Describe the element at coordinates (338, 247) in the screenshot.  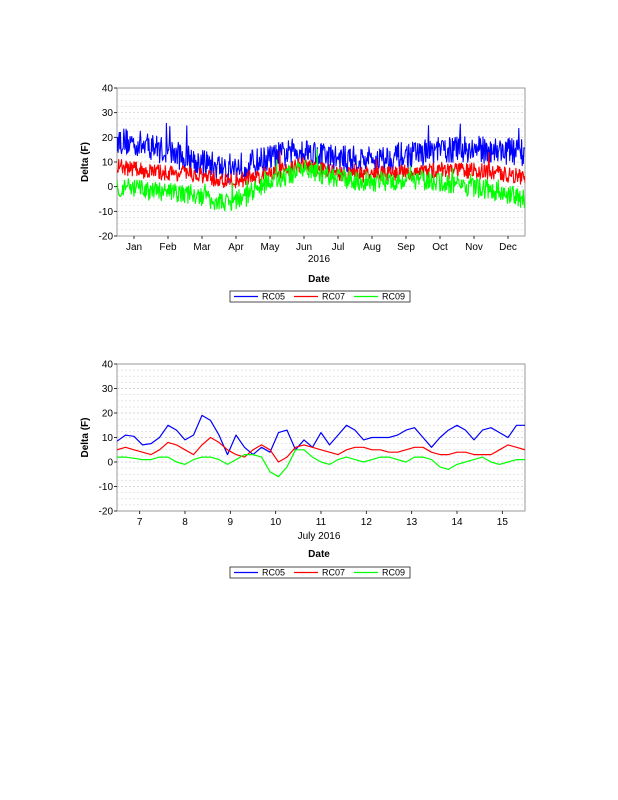
I see `x-tick-label: Jul` at that location.